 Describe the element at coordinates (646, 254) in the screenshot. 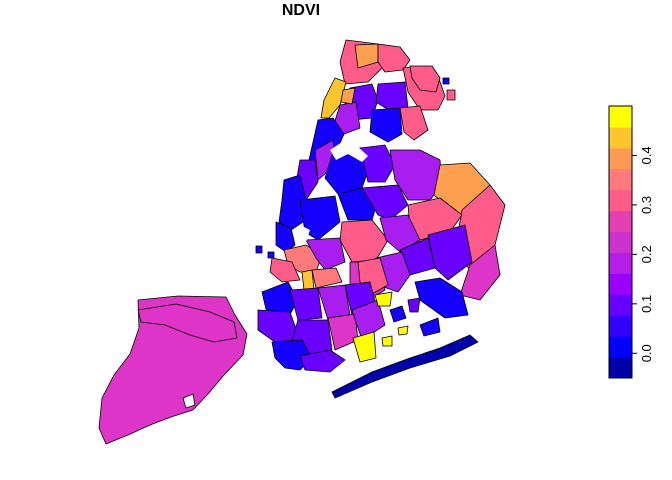

I see `legend-tick-label: 0.2` at that location.